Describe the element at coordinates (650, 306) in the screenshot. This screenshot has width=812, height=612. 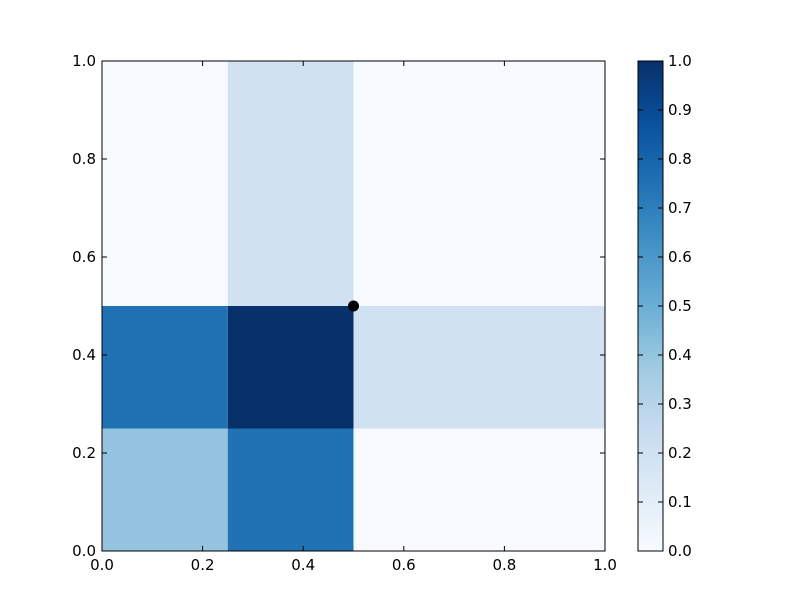
I see `colorbar-ticks` at that location.